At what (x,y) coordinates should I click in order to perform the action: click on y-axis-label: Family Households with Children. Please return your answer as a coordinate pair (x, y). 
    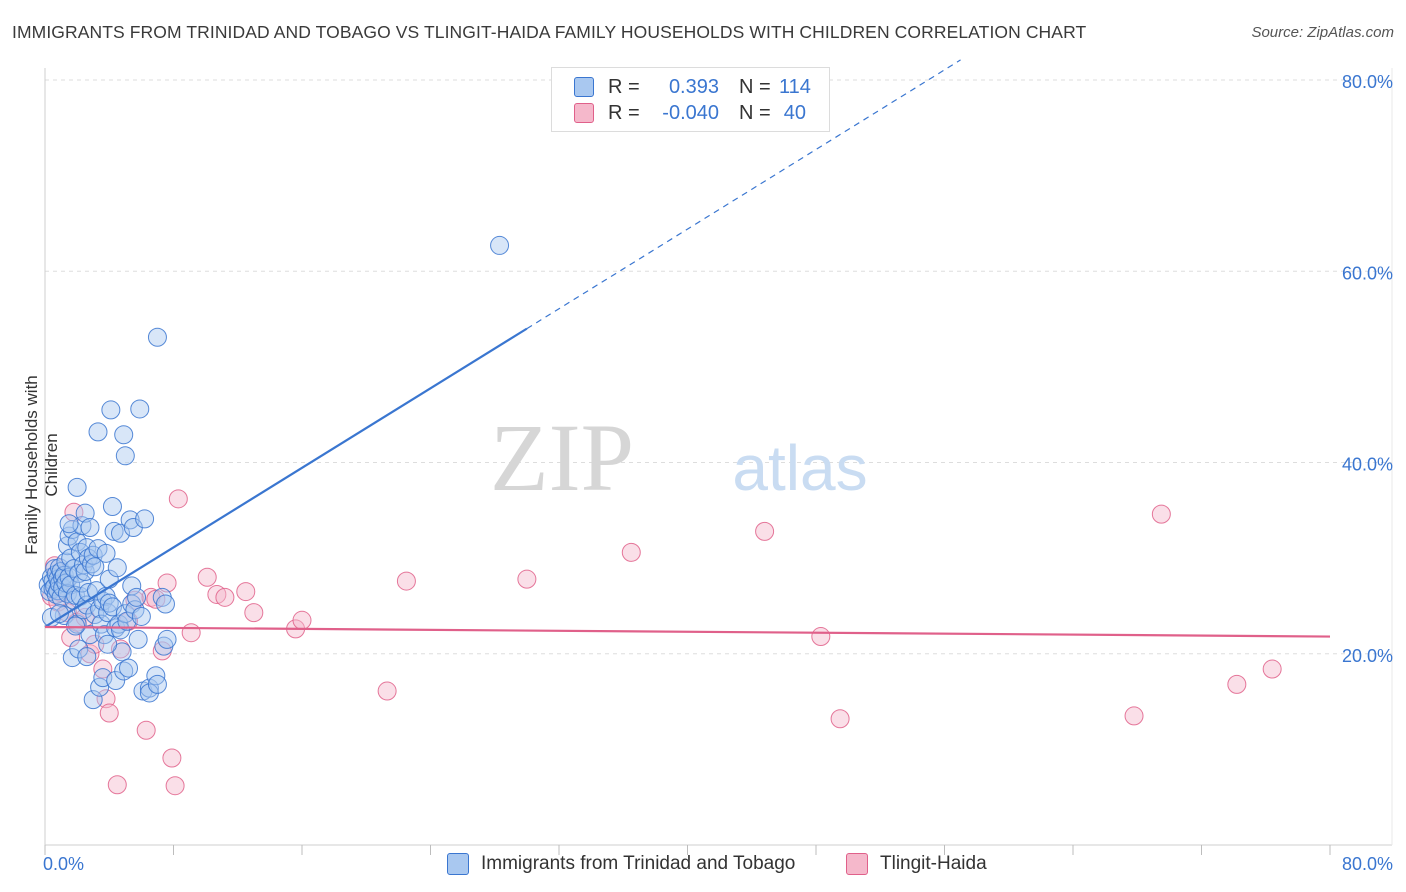
    Looking at the image, I should click on (41, 465).